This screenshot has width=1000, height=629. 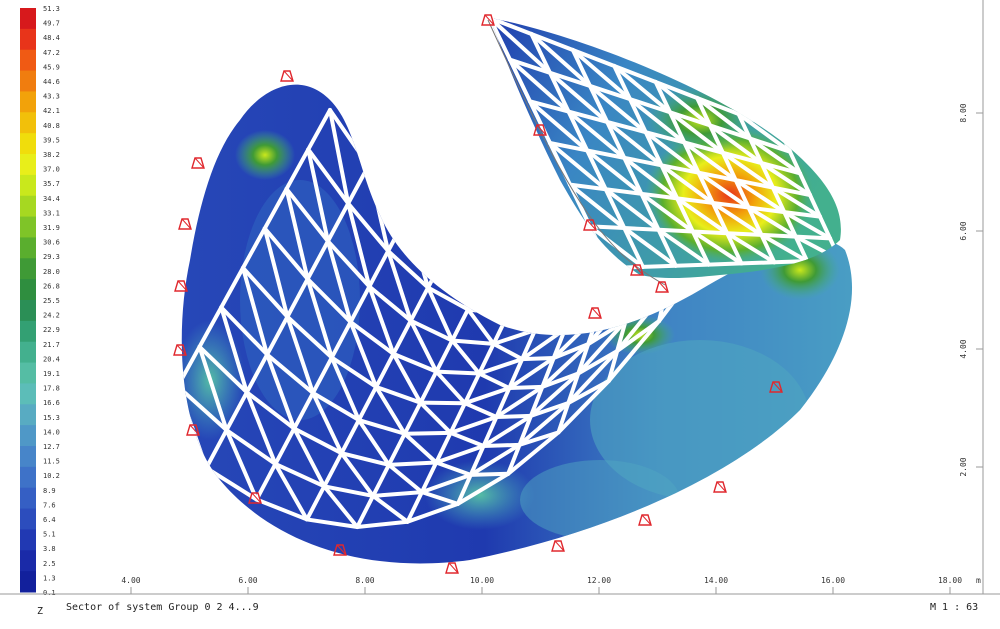 What do you see at coordinates (162, 607) in the screenshot?
I see `footer-caption: Sector of system Group 0 2 4...9` at bounding box center [162, 607].